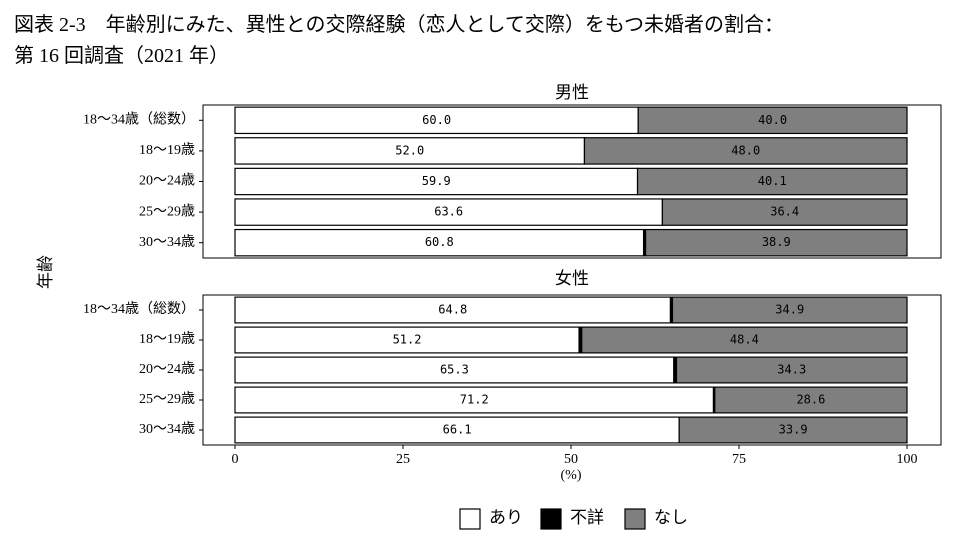 Image resolution: width=956 pixels, height=541 pixels. I want to click on value-label: 64.8, so click(452, 310).